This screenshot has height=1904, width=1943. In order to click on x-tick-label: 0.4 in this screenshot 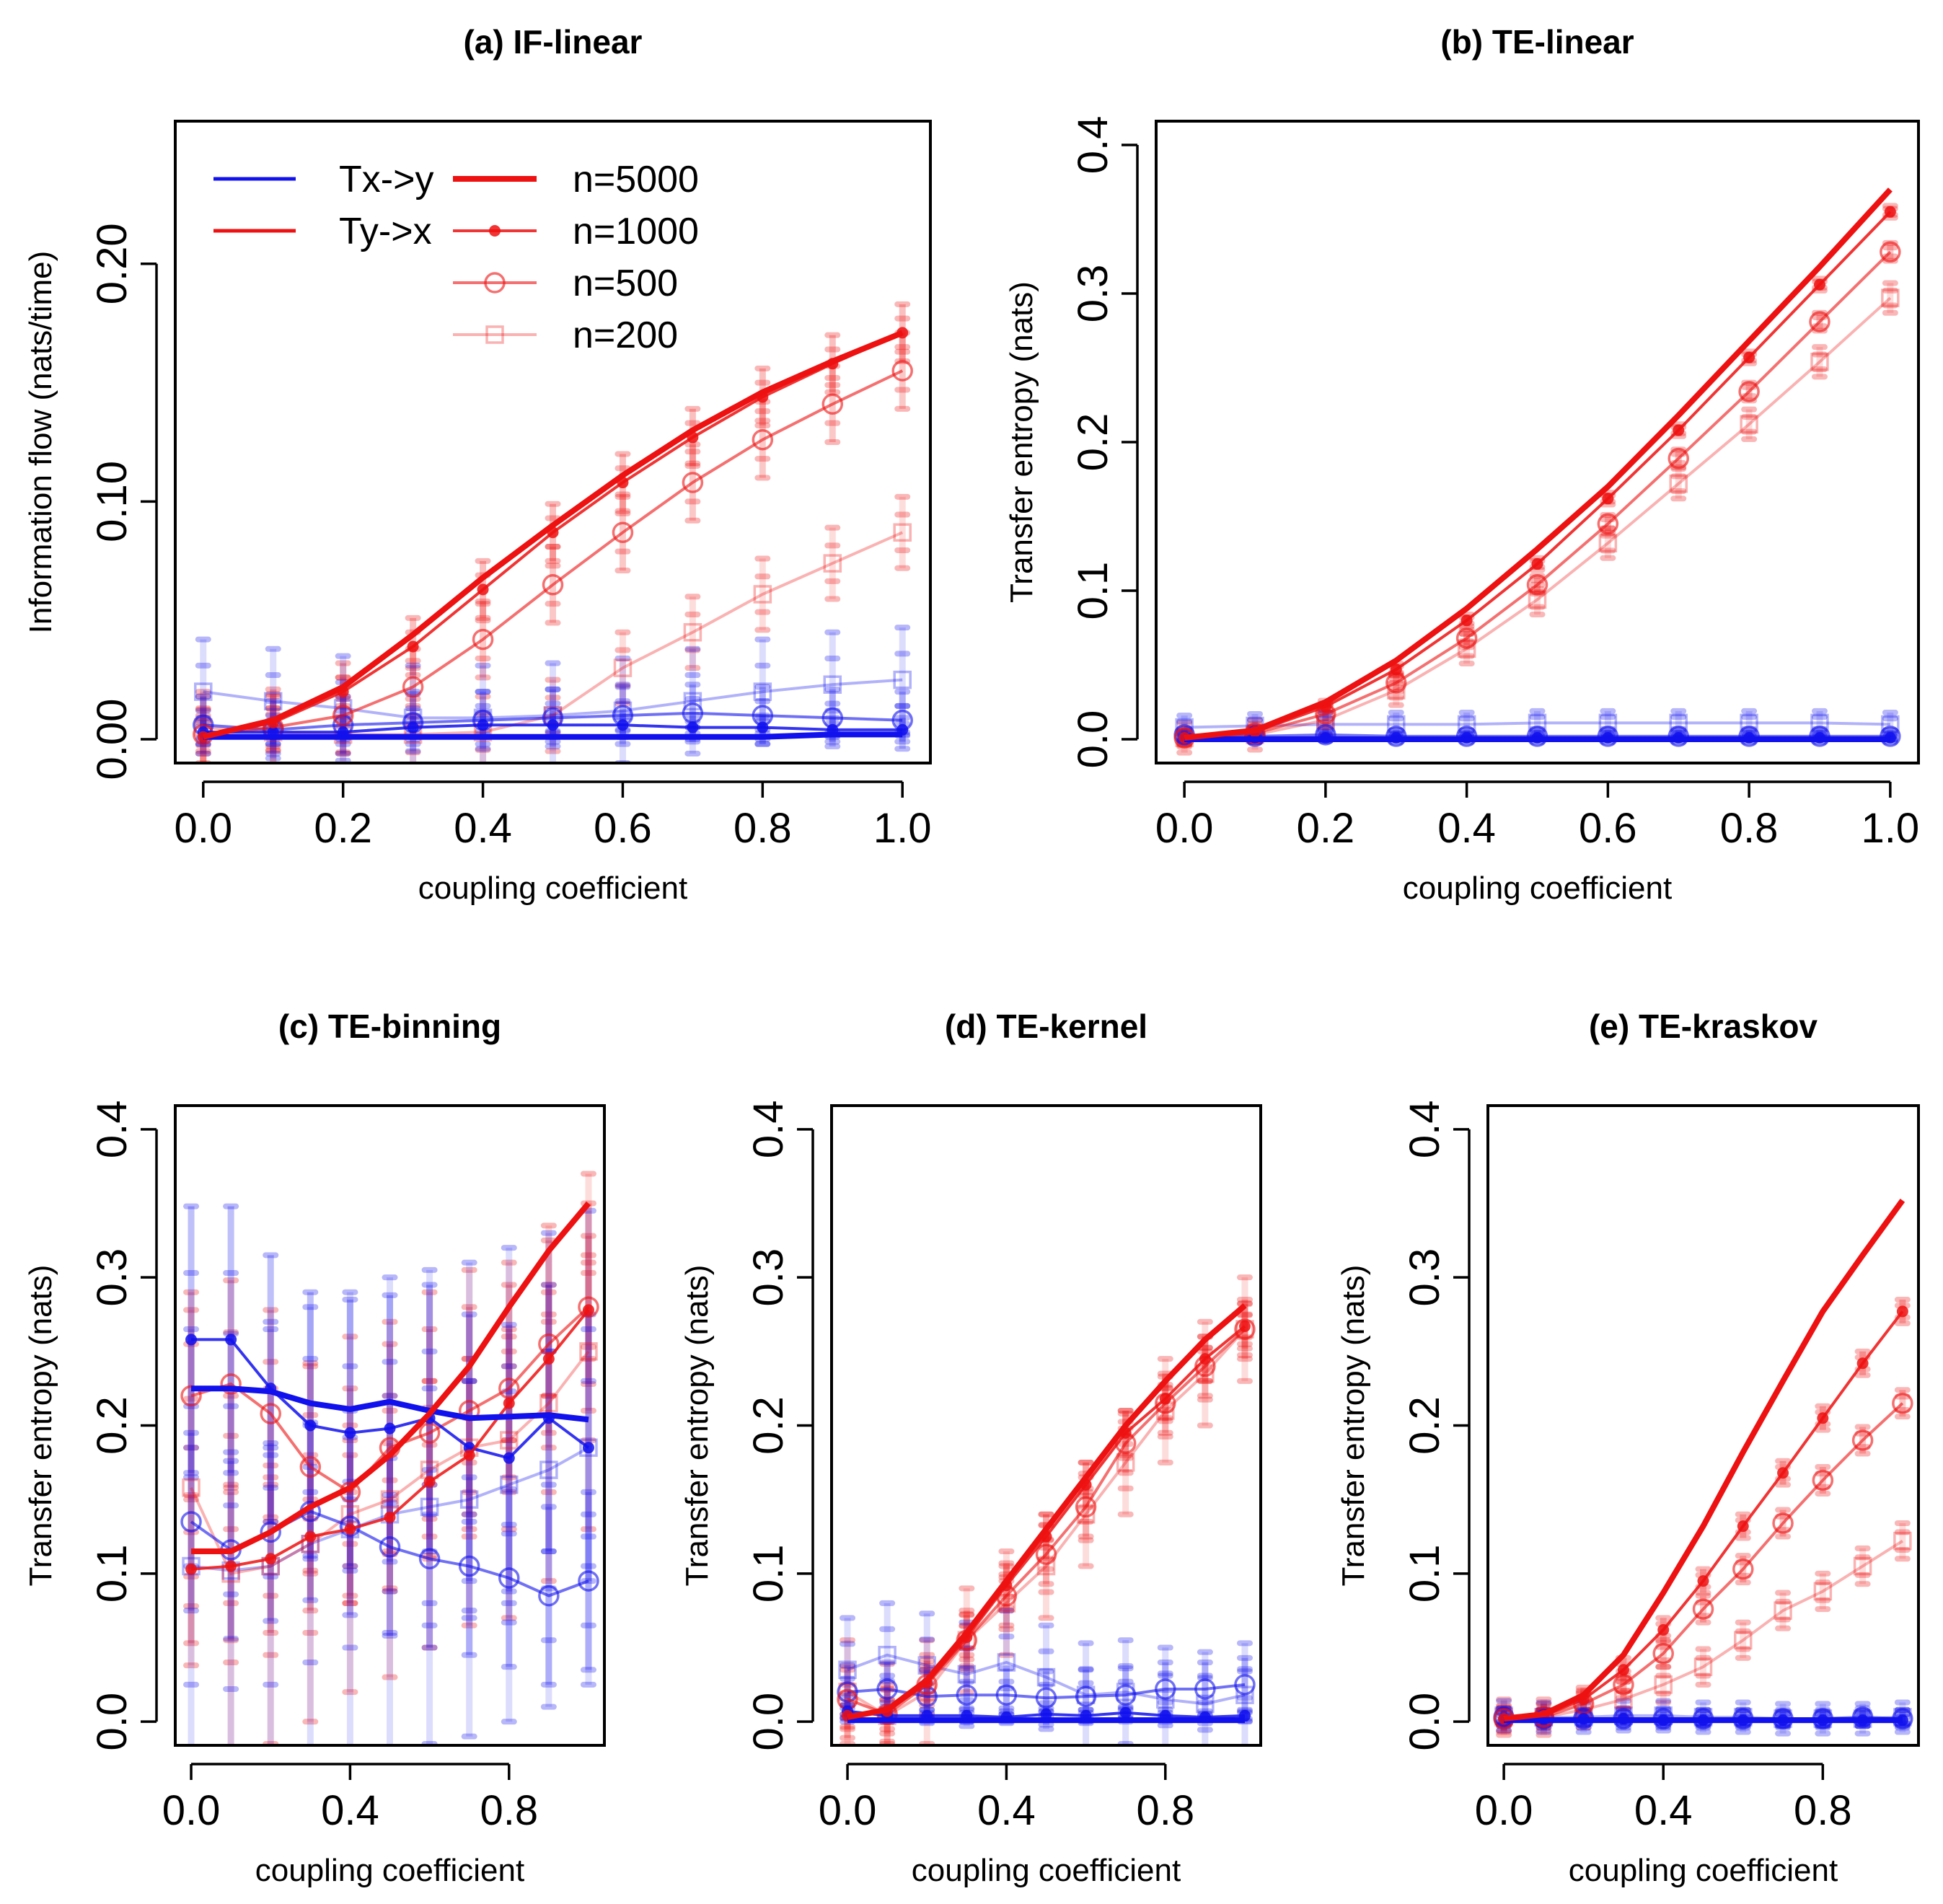, I will do `click(350, 1810)`.